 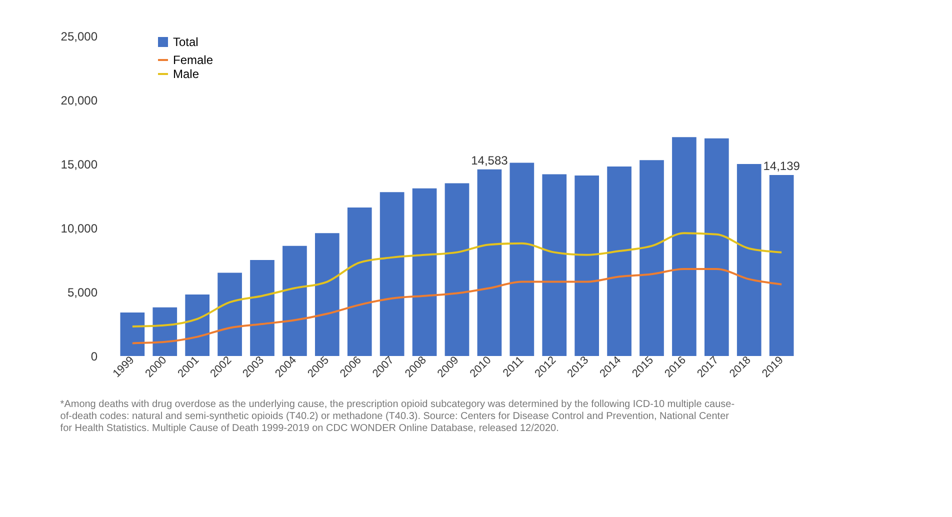 What do you see at coordinates (193, 60) in the screenshot?
I see `legend-label: Female` at bounding box center [193, 60].